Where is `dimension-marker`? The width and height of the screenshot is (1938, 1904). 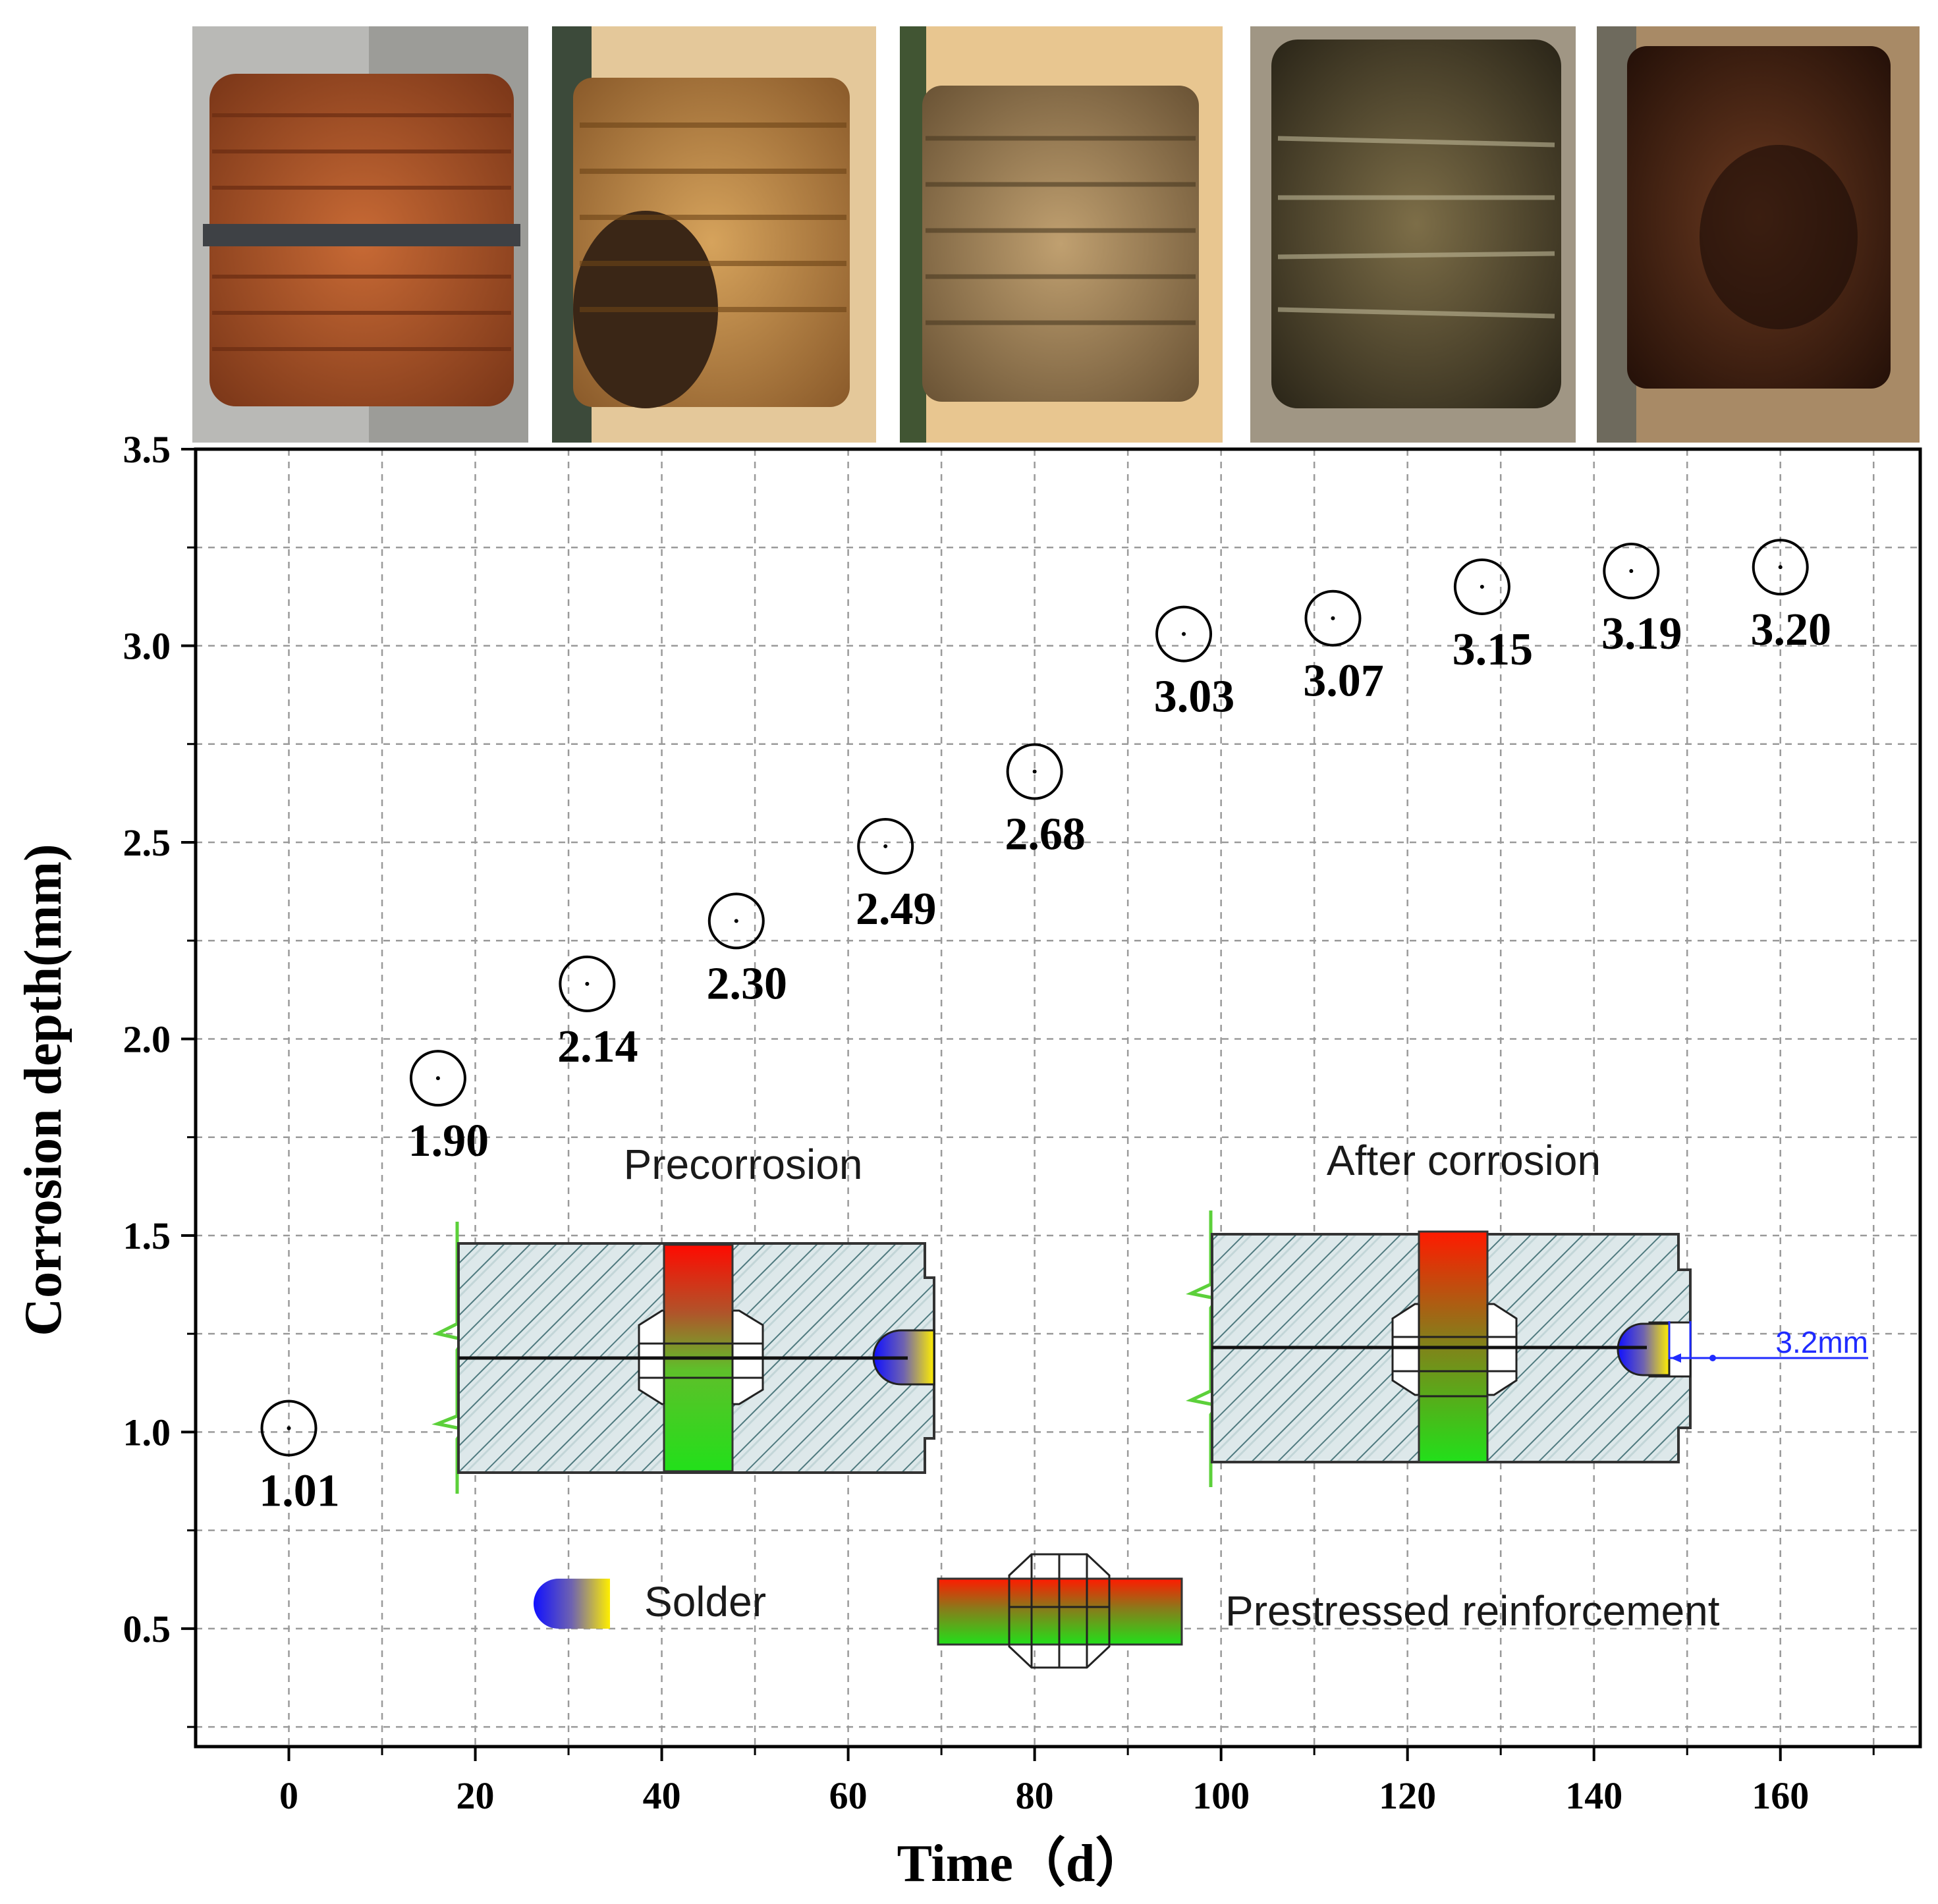
dimension-marker is located at coordinates (1768, 1342).